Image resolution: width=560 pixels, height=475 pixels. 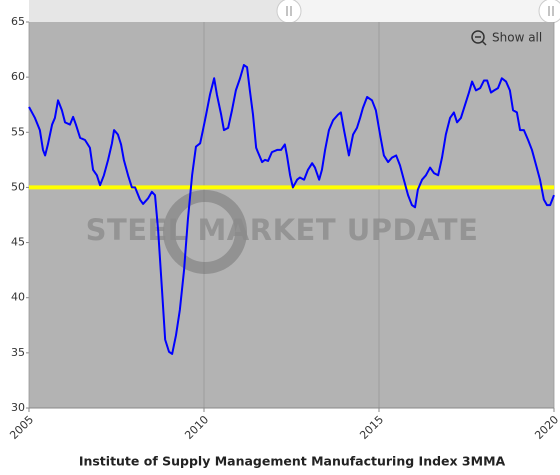 What do you see at coordinates (549, 12) in the screenshot?
I see `navigator-handle-right` at bounding box center [549, 12].